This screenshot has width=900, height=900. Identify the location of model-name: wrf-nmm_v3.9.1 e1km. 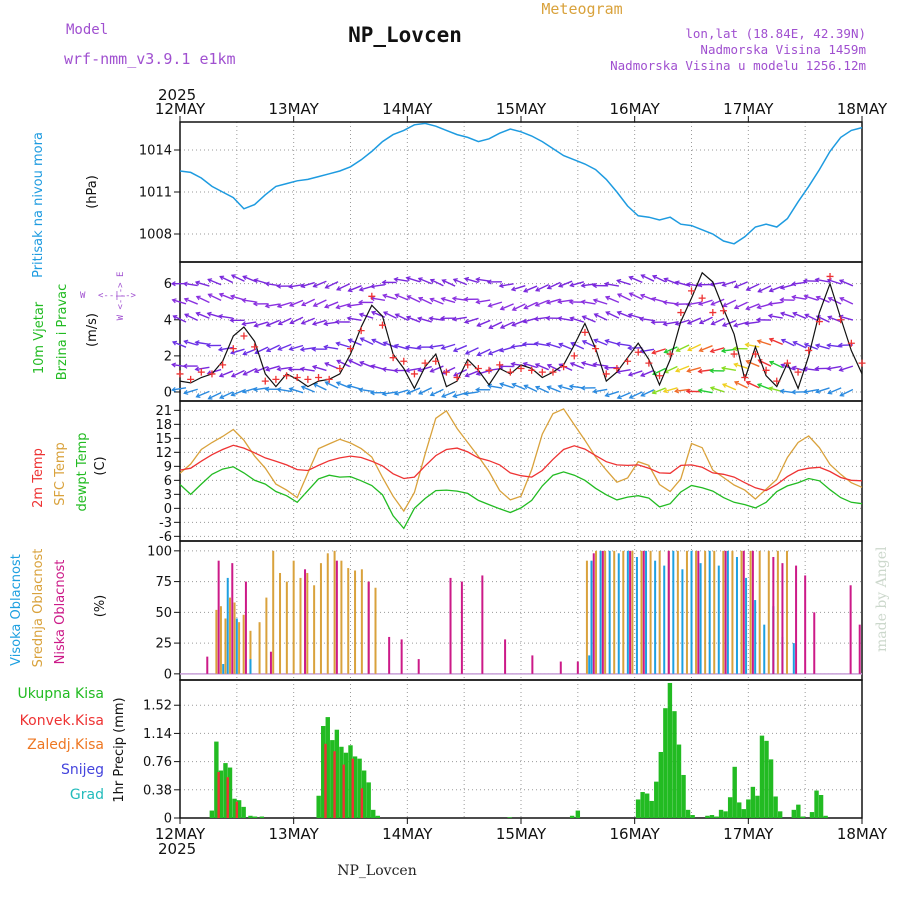
(150, 59).